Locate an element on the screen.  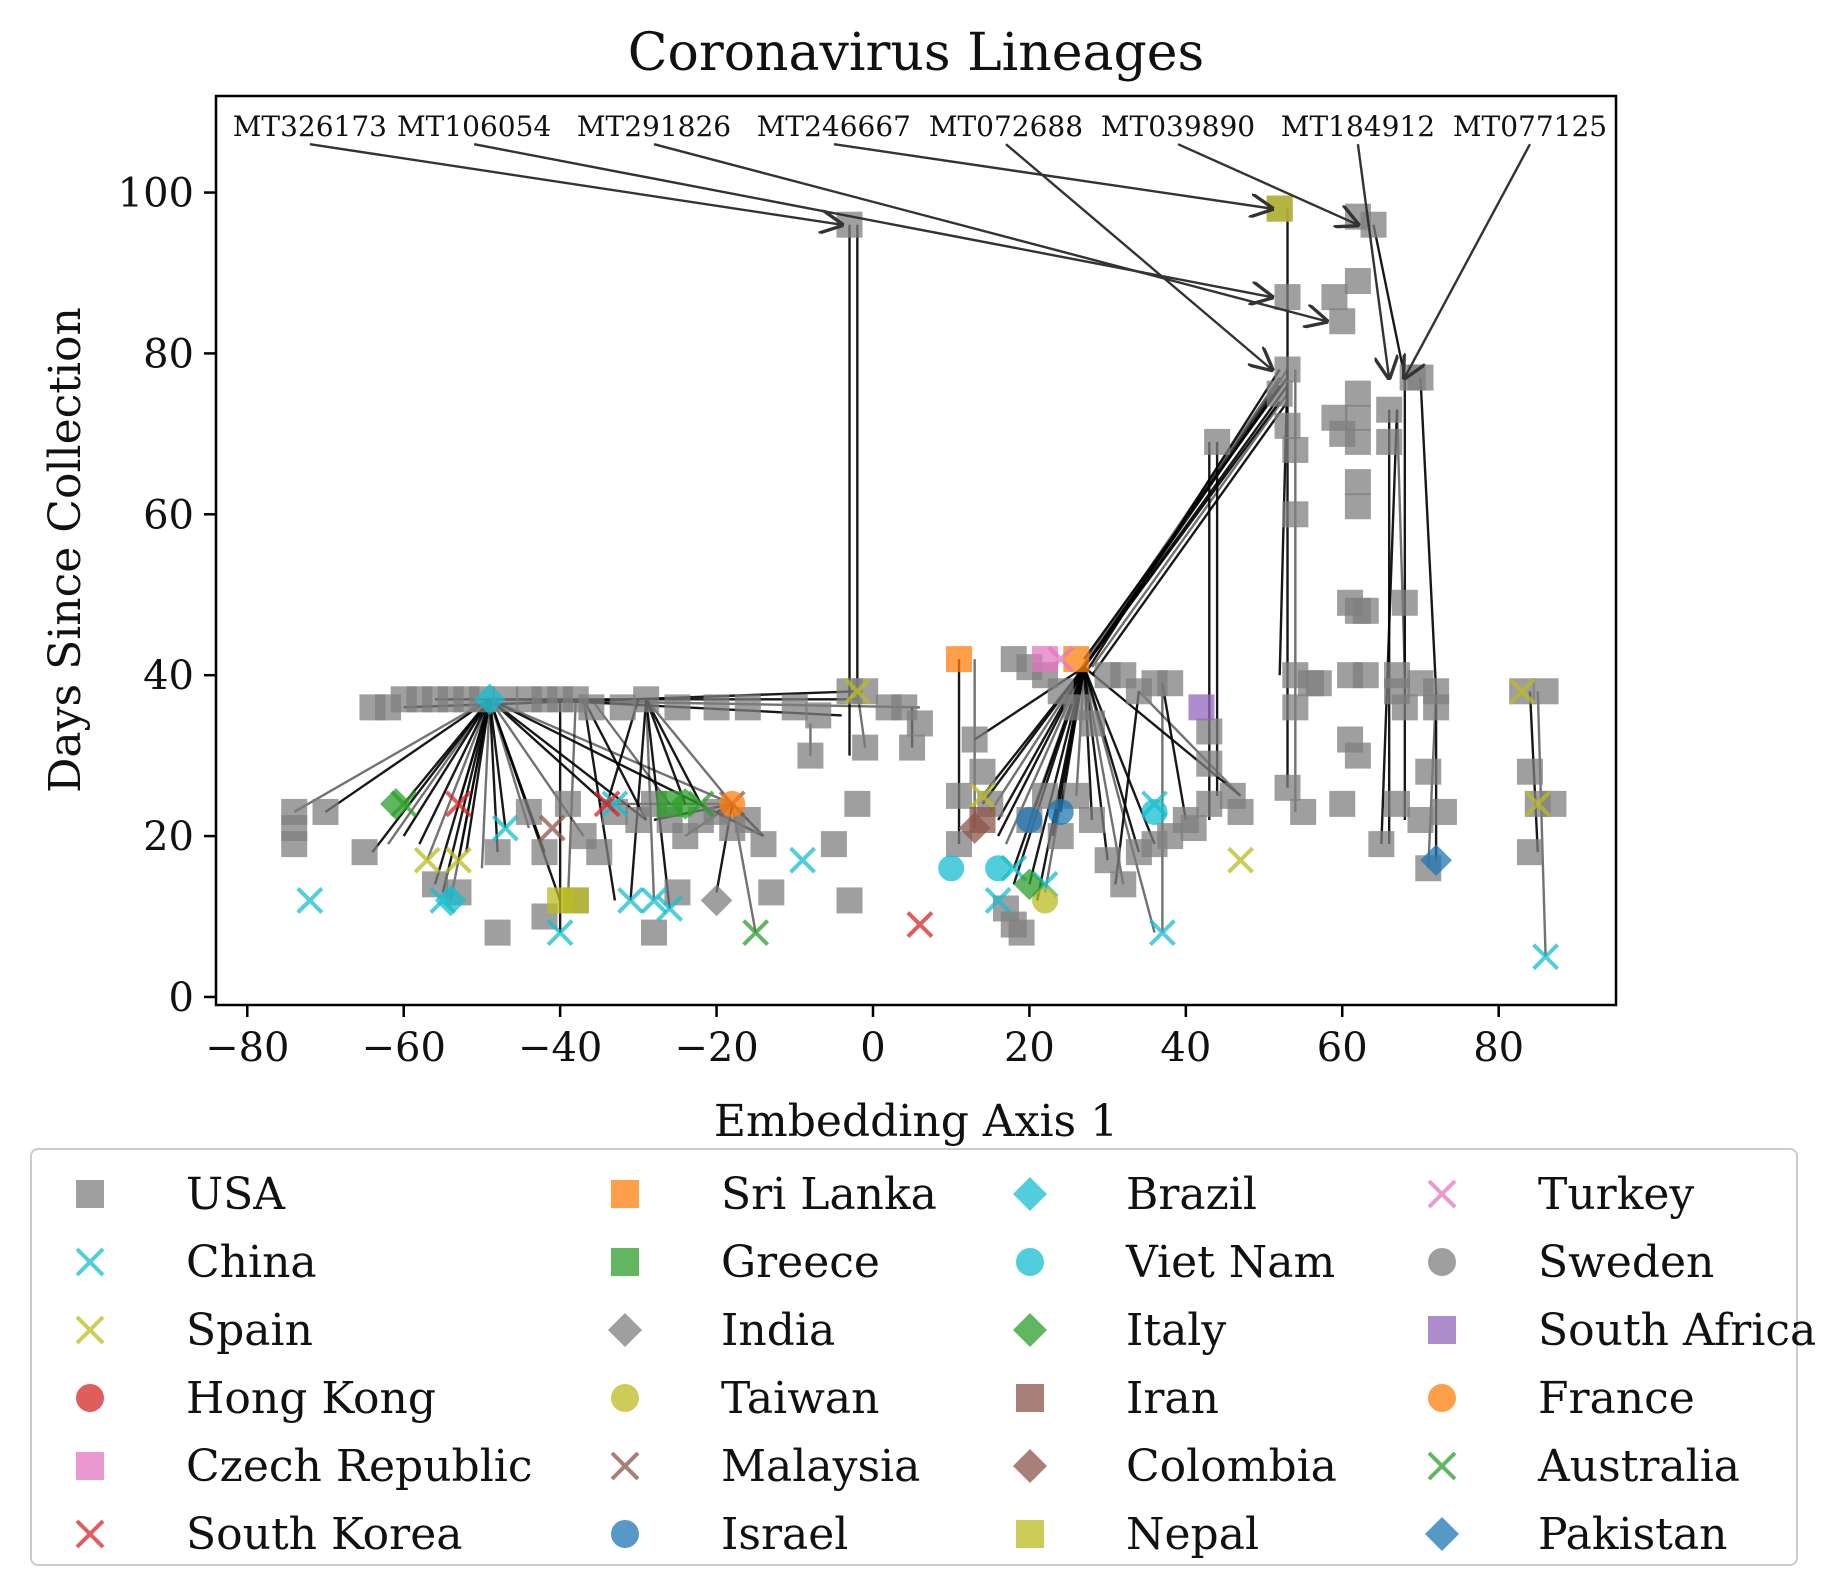
data-point-taiwan is located at coordinates (1045, 900).